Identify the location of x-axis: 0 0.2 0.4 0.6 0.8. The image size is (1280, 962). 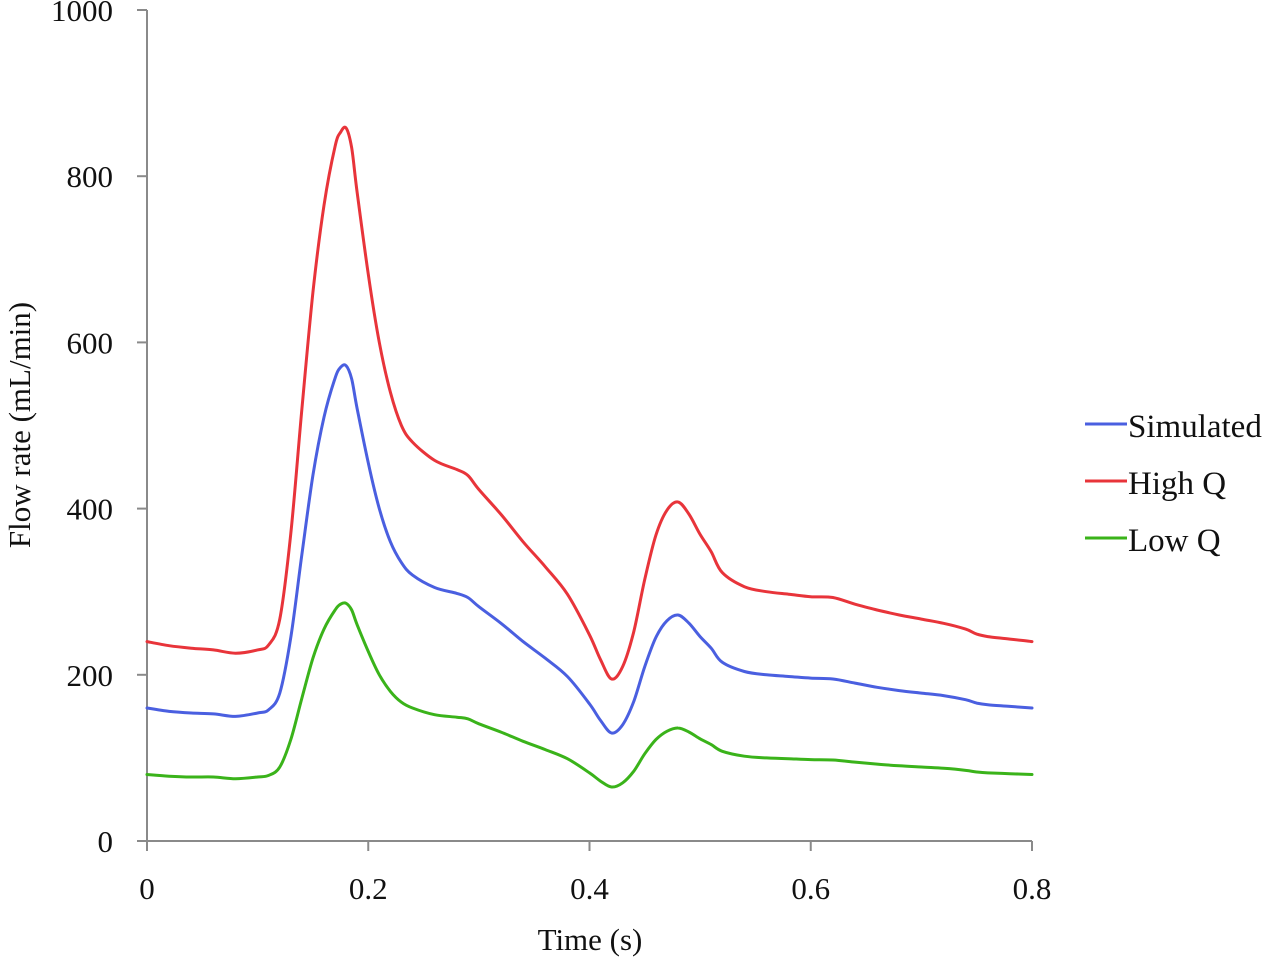
(595, 873).